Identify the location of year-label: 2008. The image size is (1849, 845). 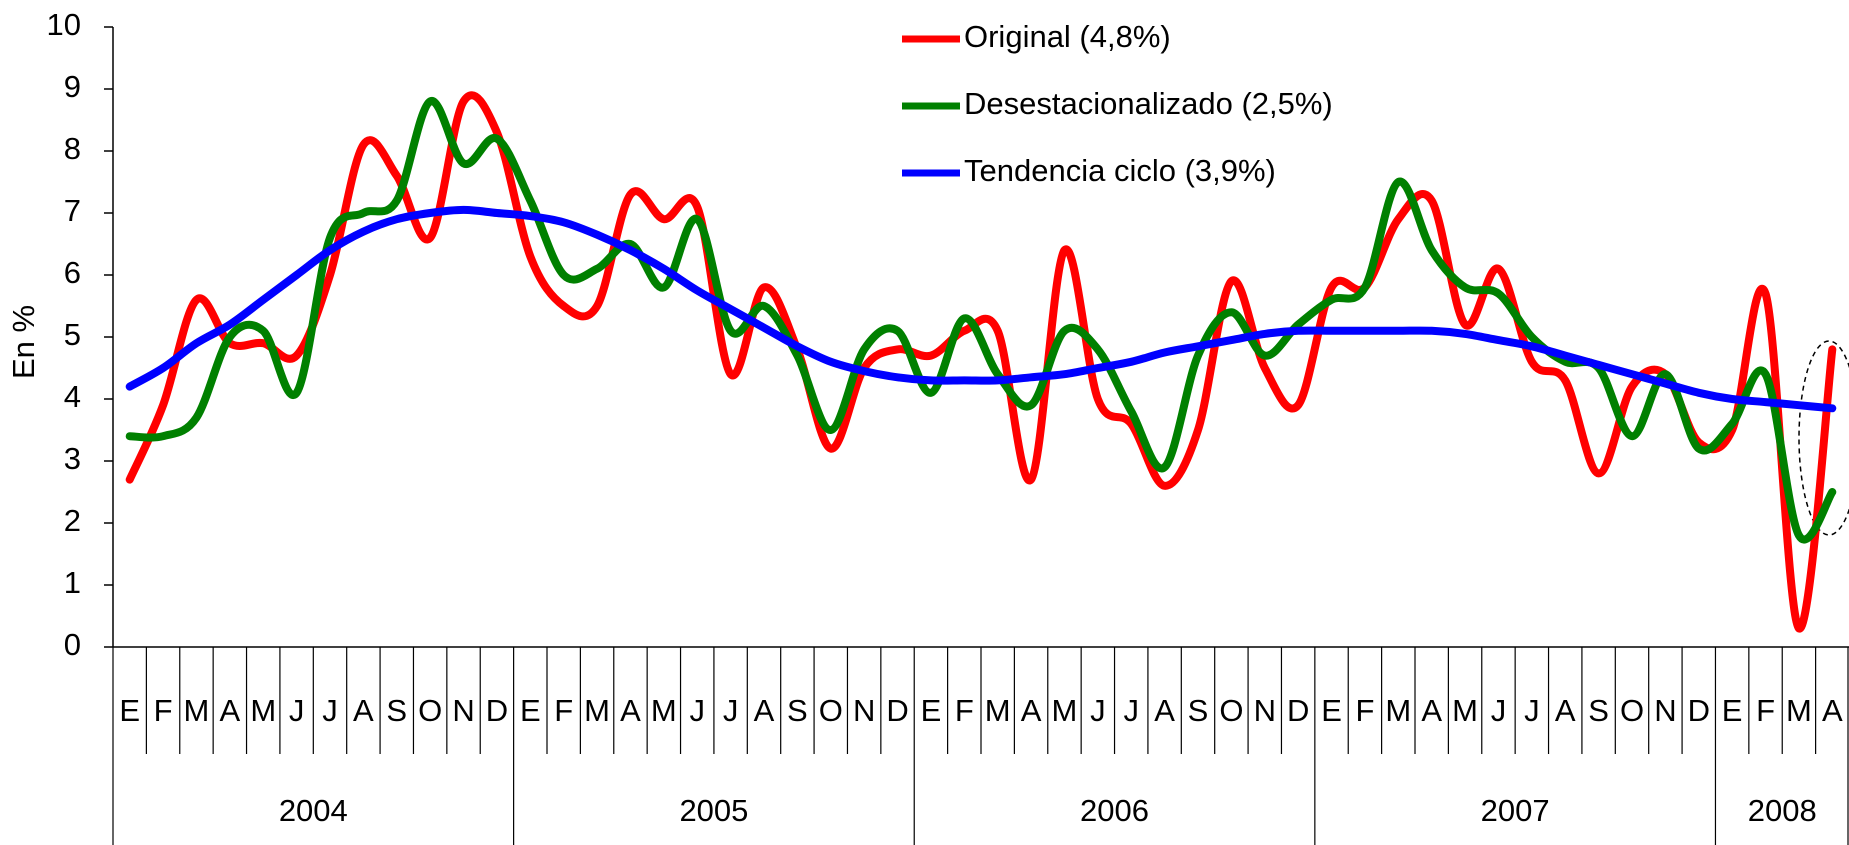
(1782, 810).